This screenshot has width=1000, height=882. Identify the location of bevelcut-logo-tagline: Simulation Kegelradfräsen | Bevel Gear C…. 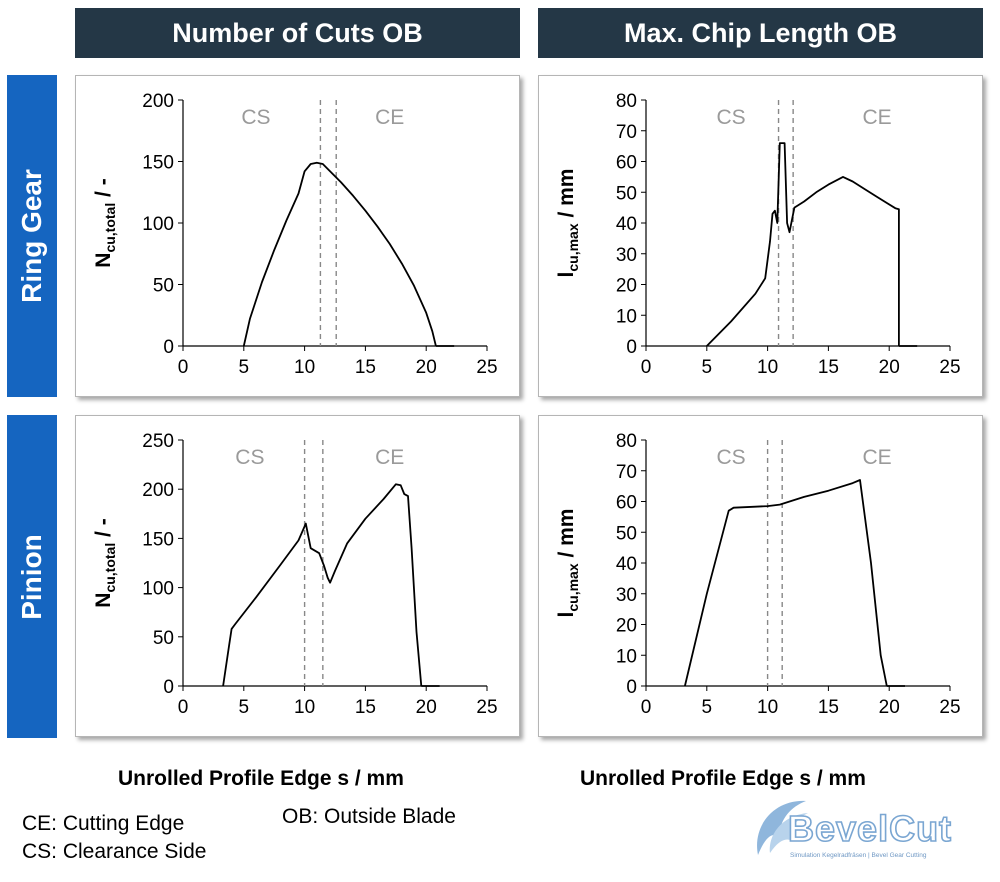
(858, 855).